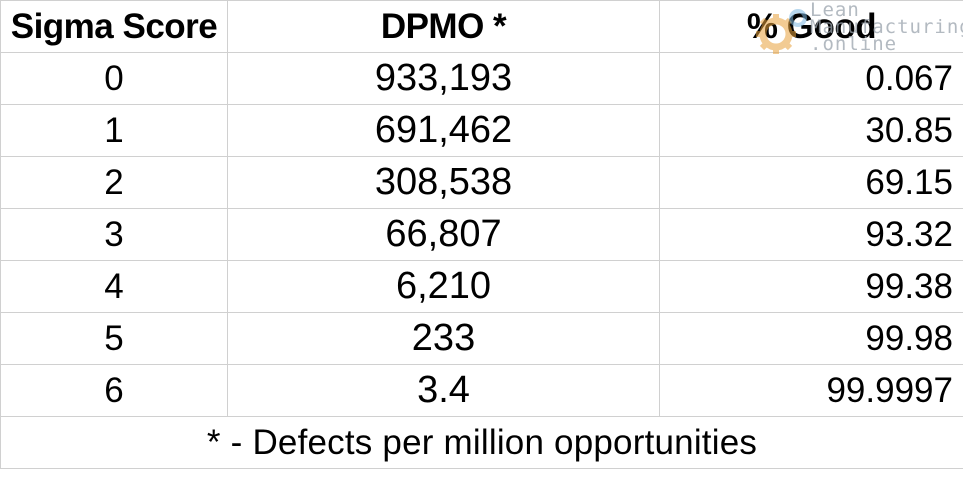 Image resolution: width=963 pixels, height=484 pixels. Describe the element at coordinates (443, 26) in the screenshot. I see `header-dpmo: DPMO *` at that location.